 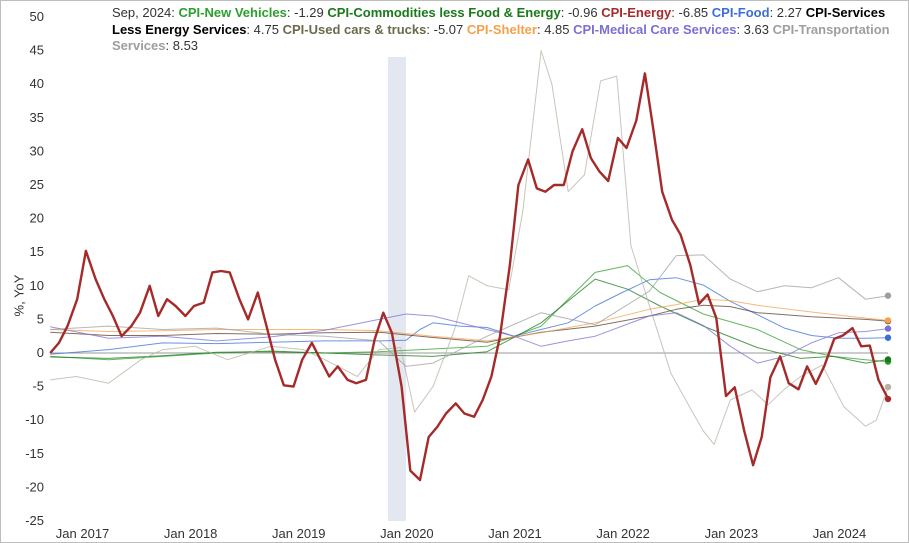 I want to click on x-tick-label: Jan 2017, so click(x=83, y=533).